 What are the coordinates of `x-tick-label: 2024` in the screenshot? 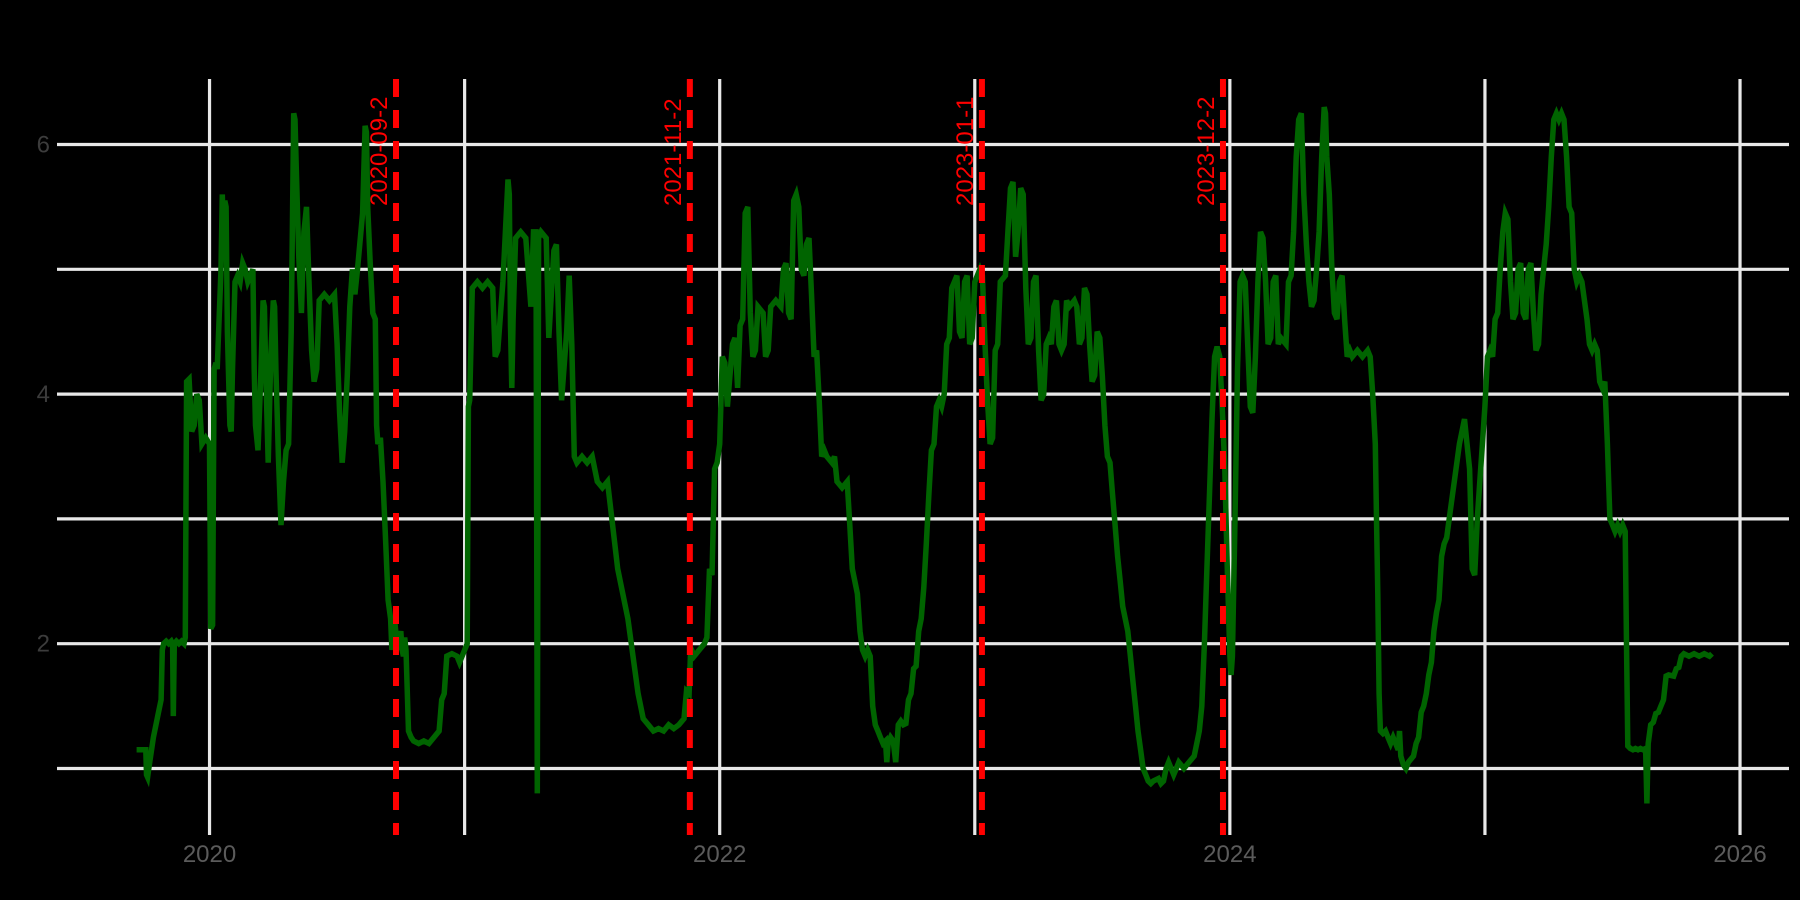 It's located at (1229, 854).